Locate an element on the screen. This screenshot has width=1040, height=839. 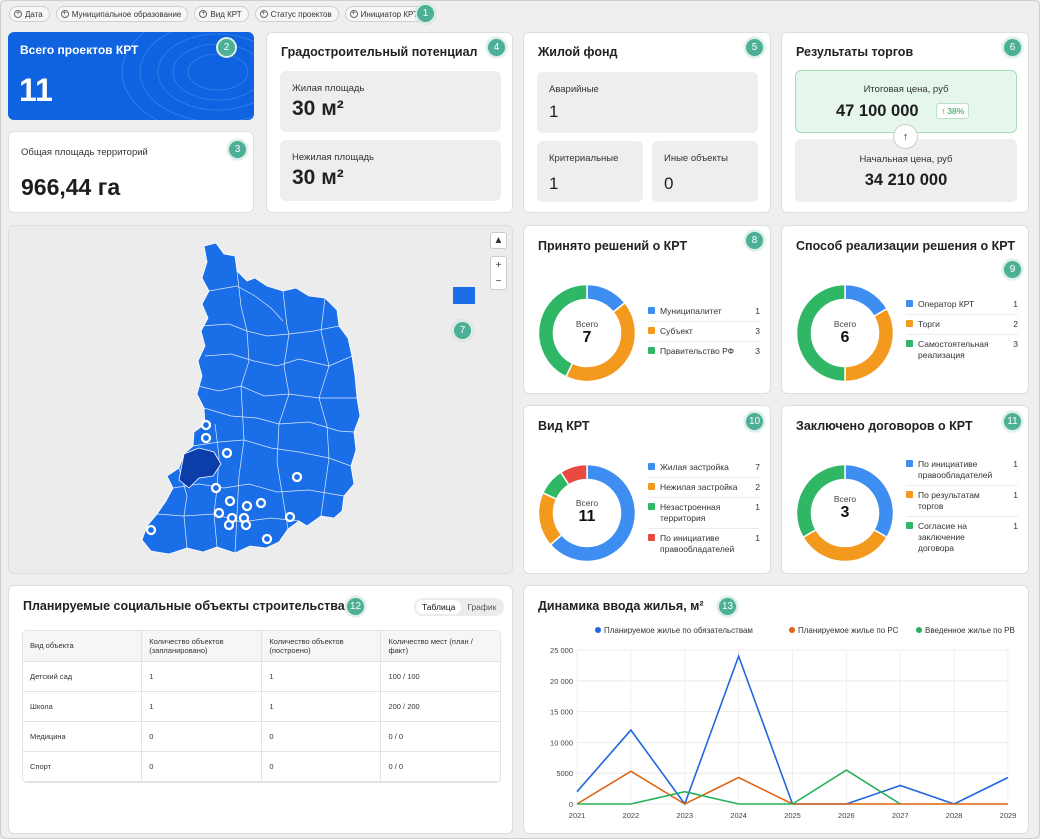
legend-marker is located at coordinates (598, 630).